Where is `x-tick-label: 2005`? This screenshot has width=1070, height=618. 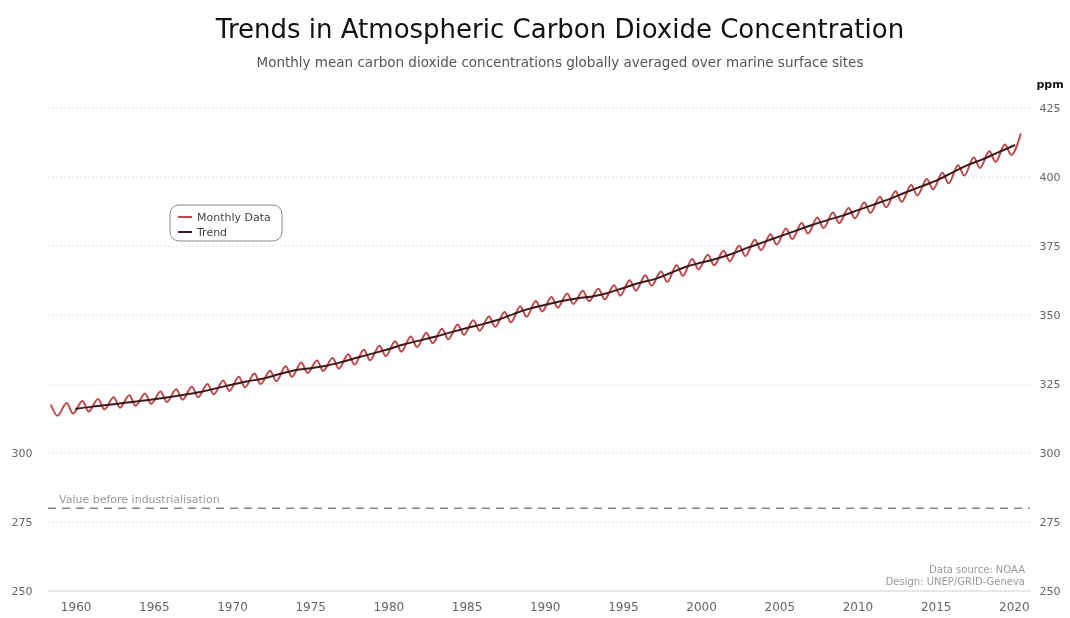
x-tick-label: 2005 is located at coordinates (780, 607).